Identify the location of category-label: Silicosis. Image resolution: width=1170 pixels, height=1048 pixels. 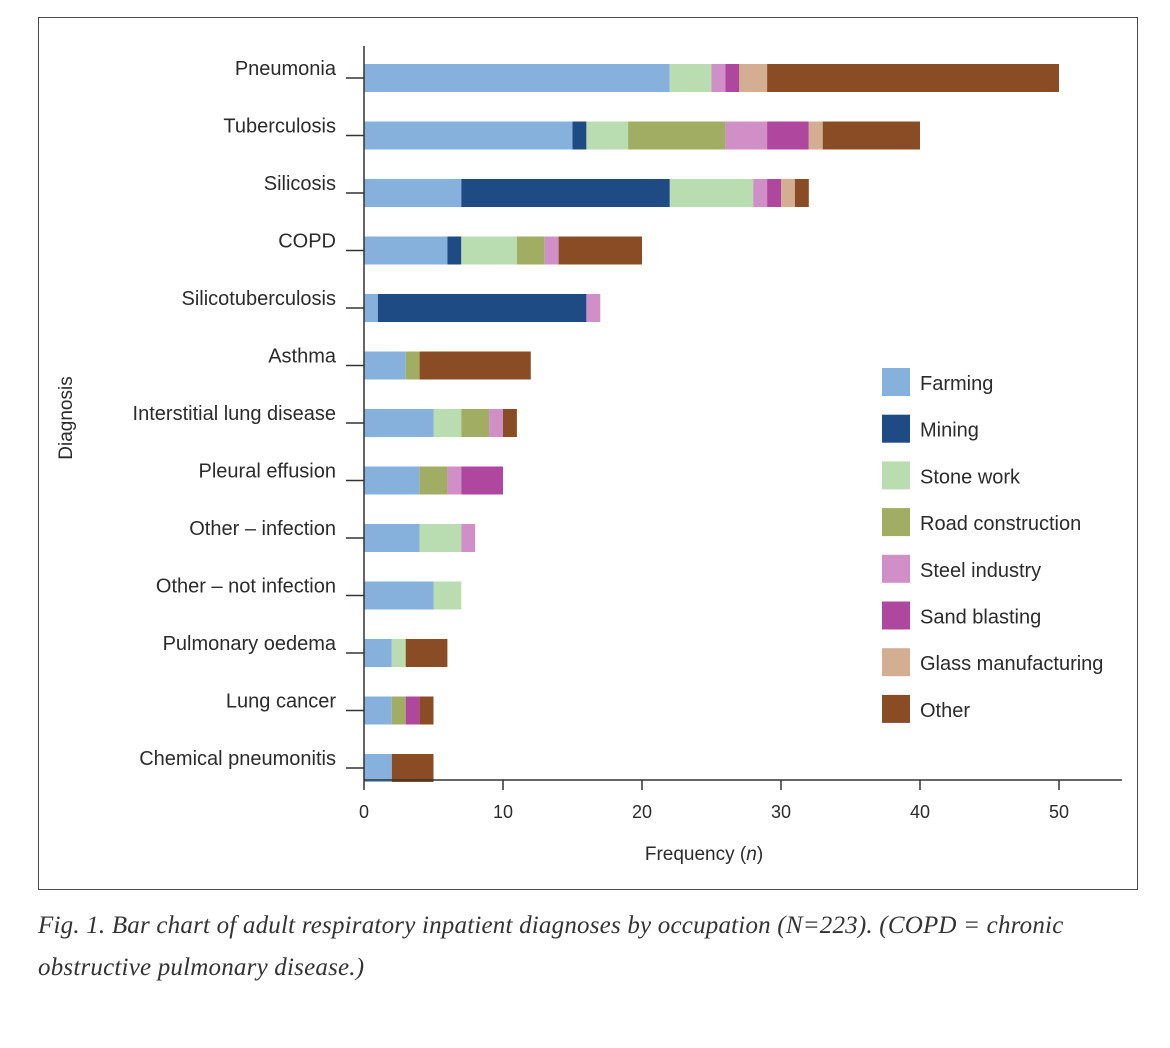
(300, 184).